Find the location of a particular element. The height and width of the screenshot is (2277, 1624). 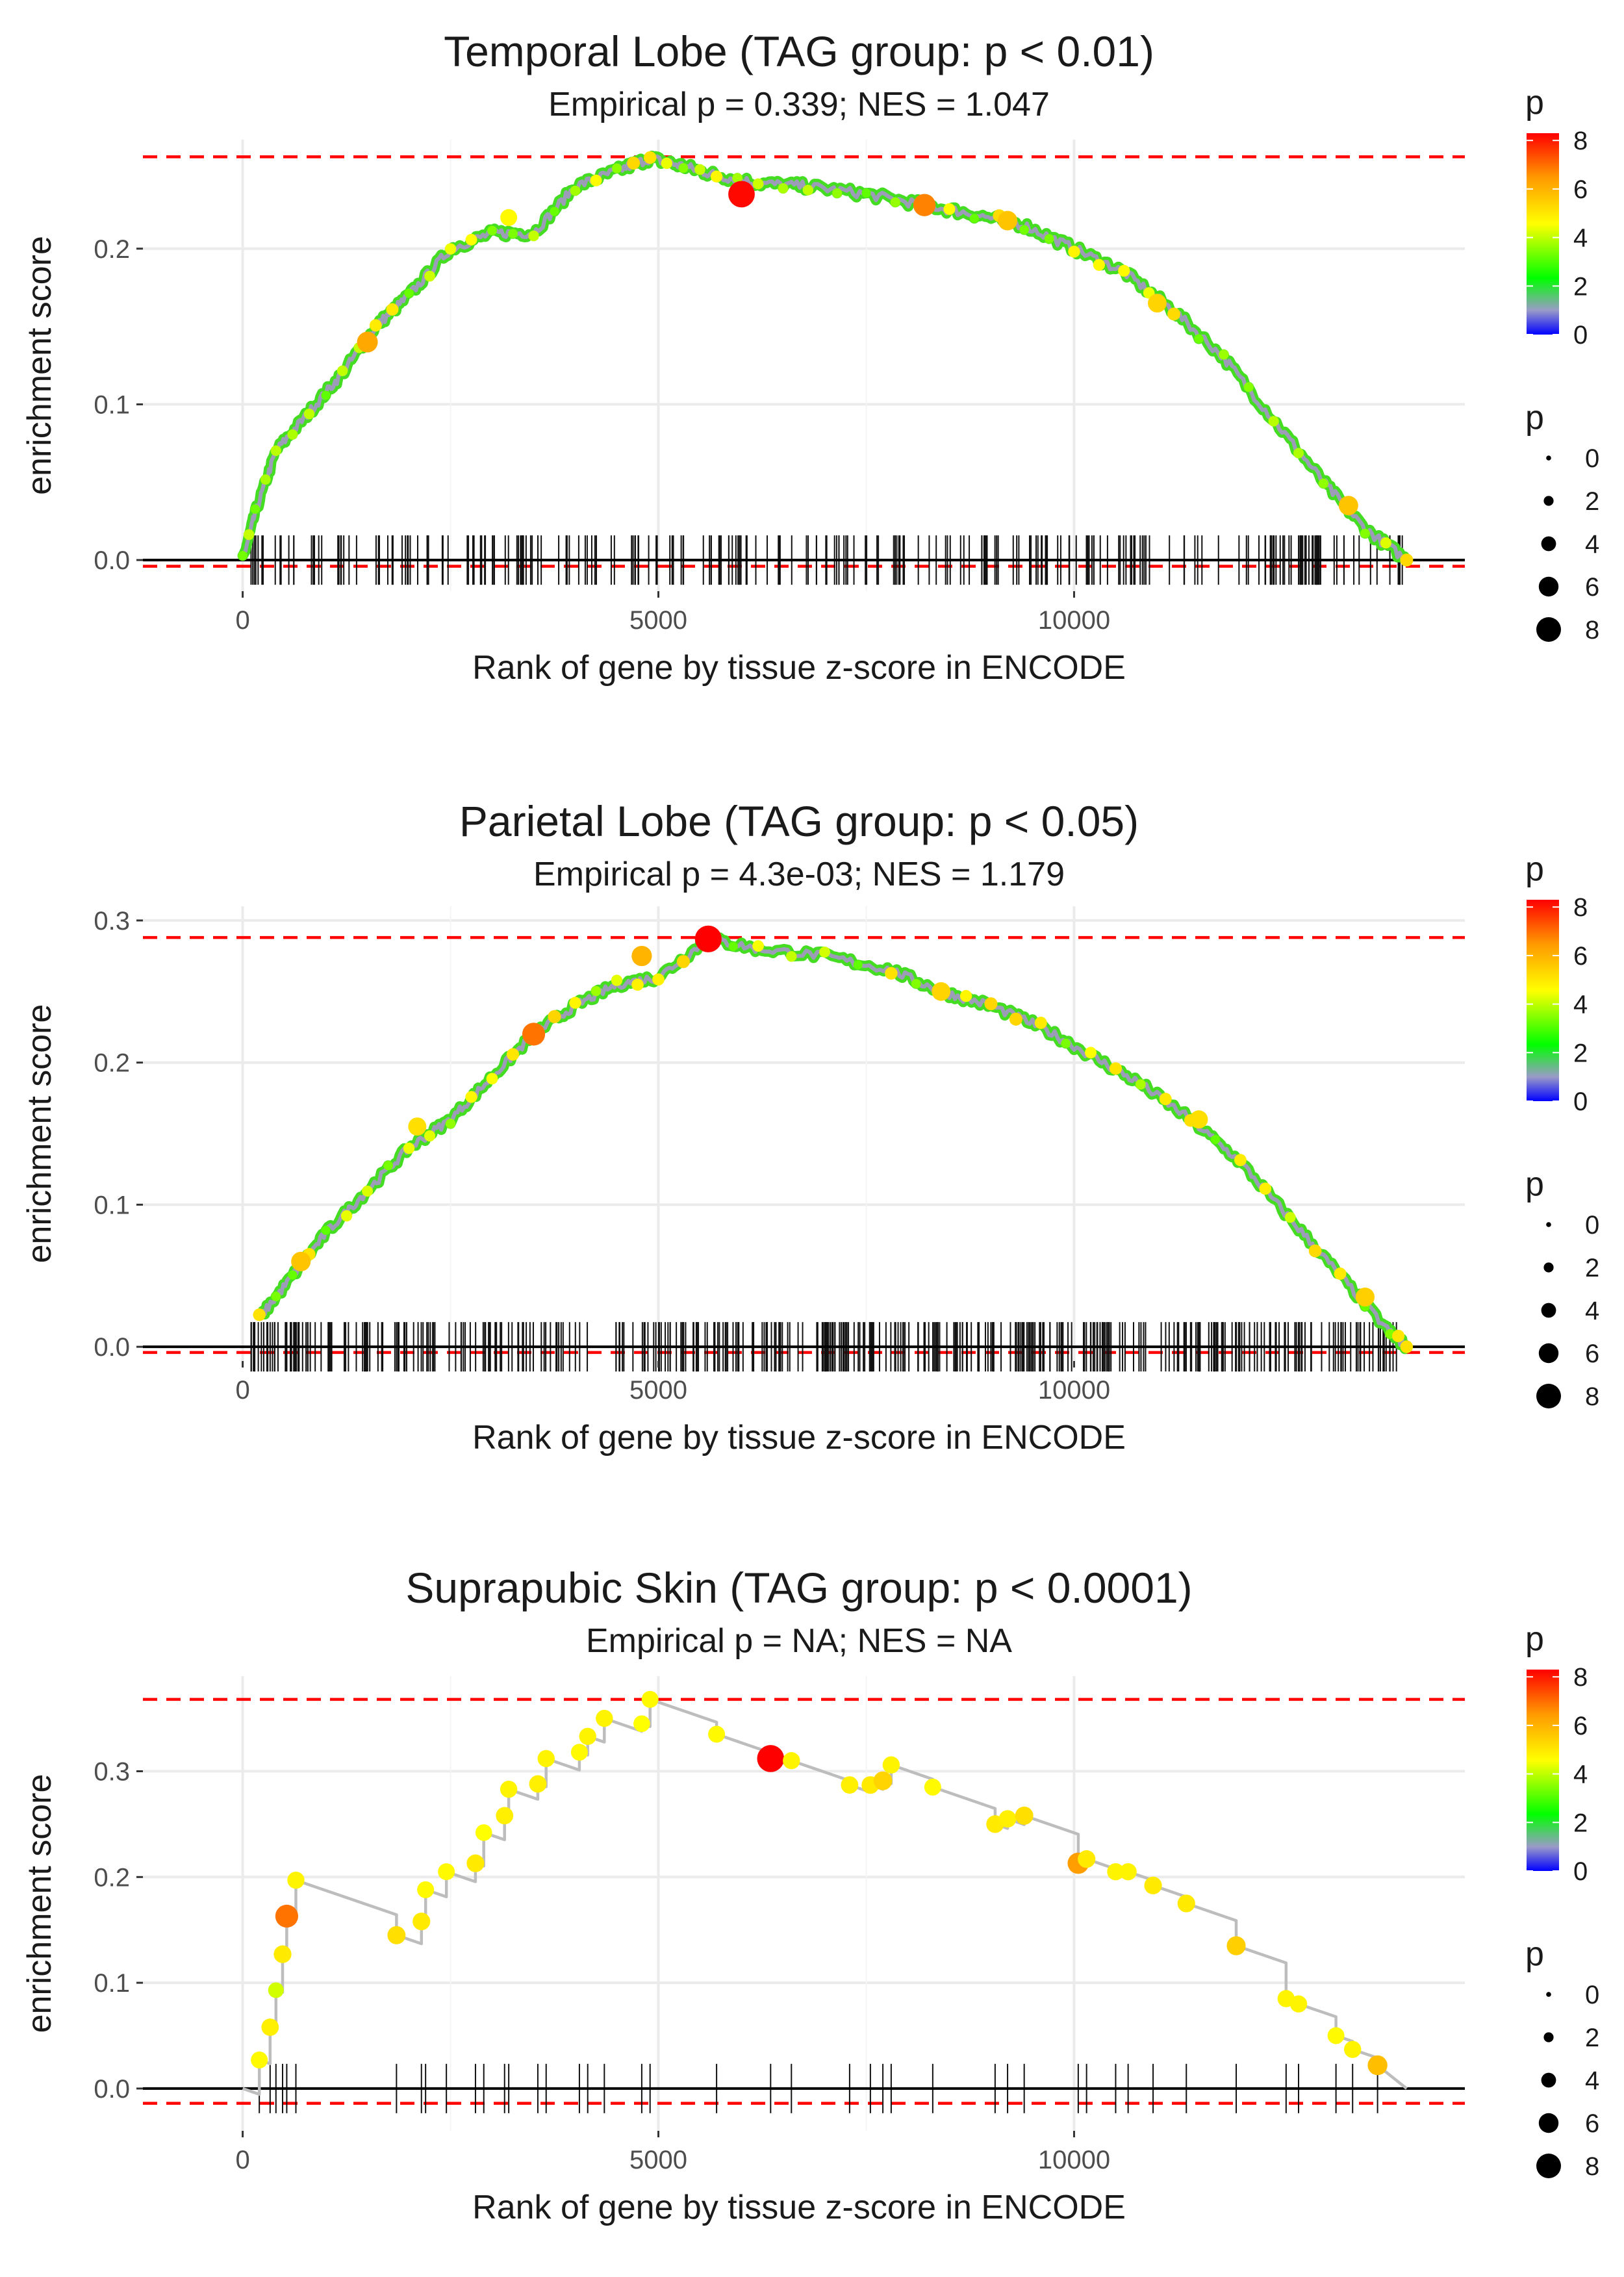

chart-title: Parietal Lobe (TAG group: p < 0.05) is located at coordinates (799, 821).